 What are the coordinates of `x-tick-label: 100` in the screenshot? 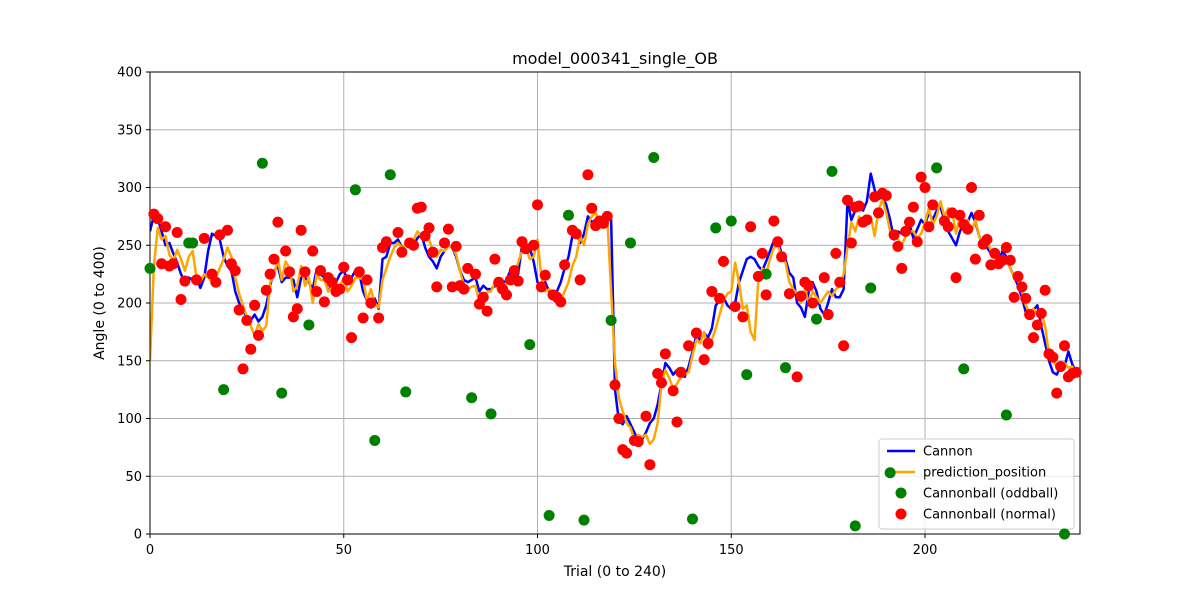 It's located at (537, 550).